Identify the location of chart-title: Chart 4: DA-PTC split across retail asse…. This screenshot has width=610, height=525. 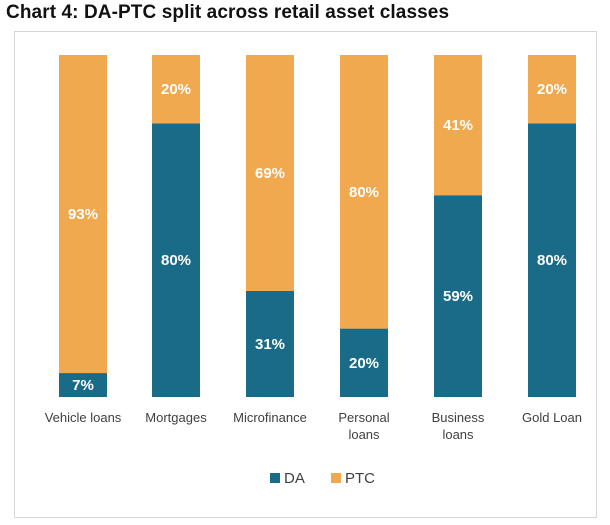
(228, 12).